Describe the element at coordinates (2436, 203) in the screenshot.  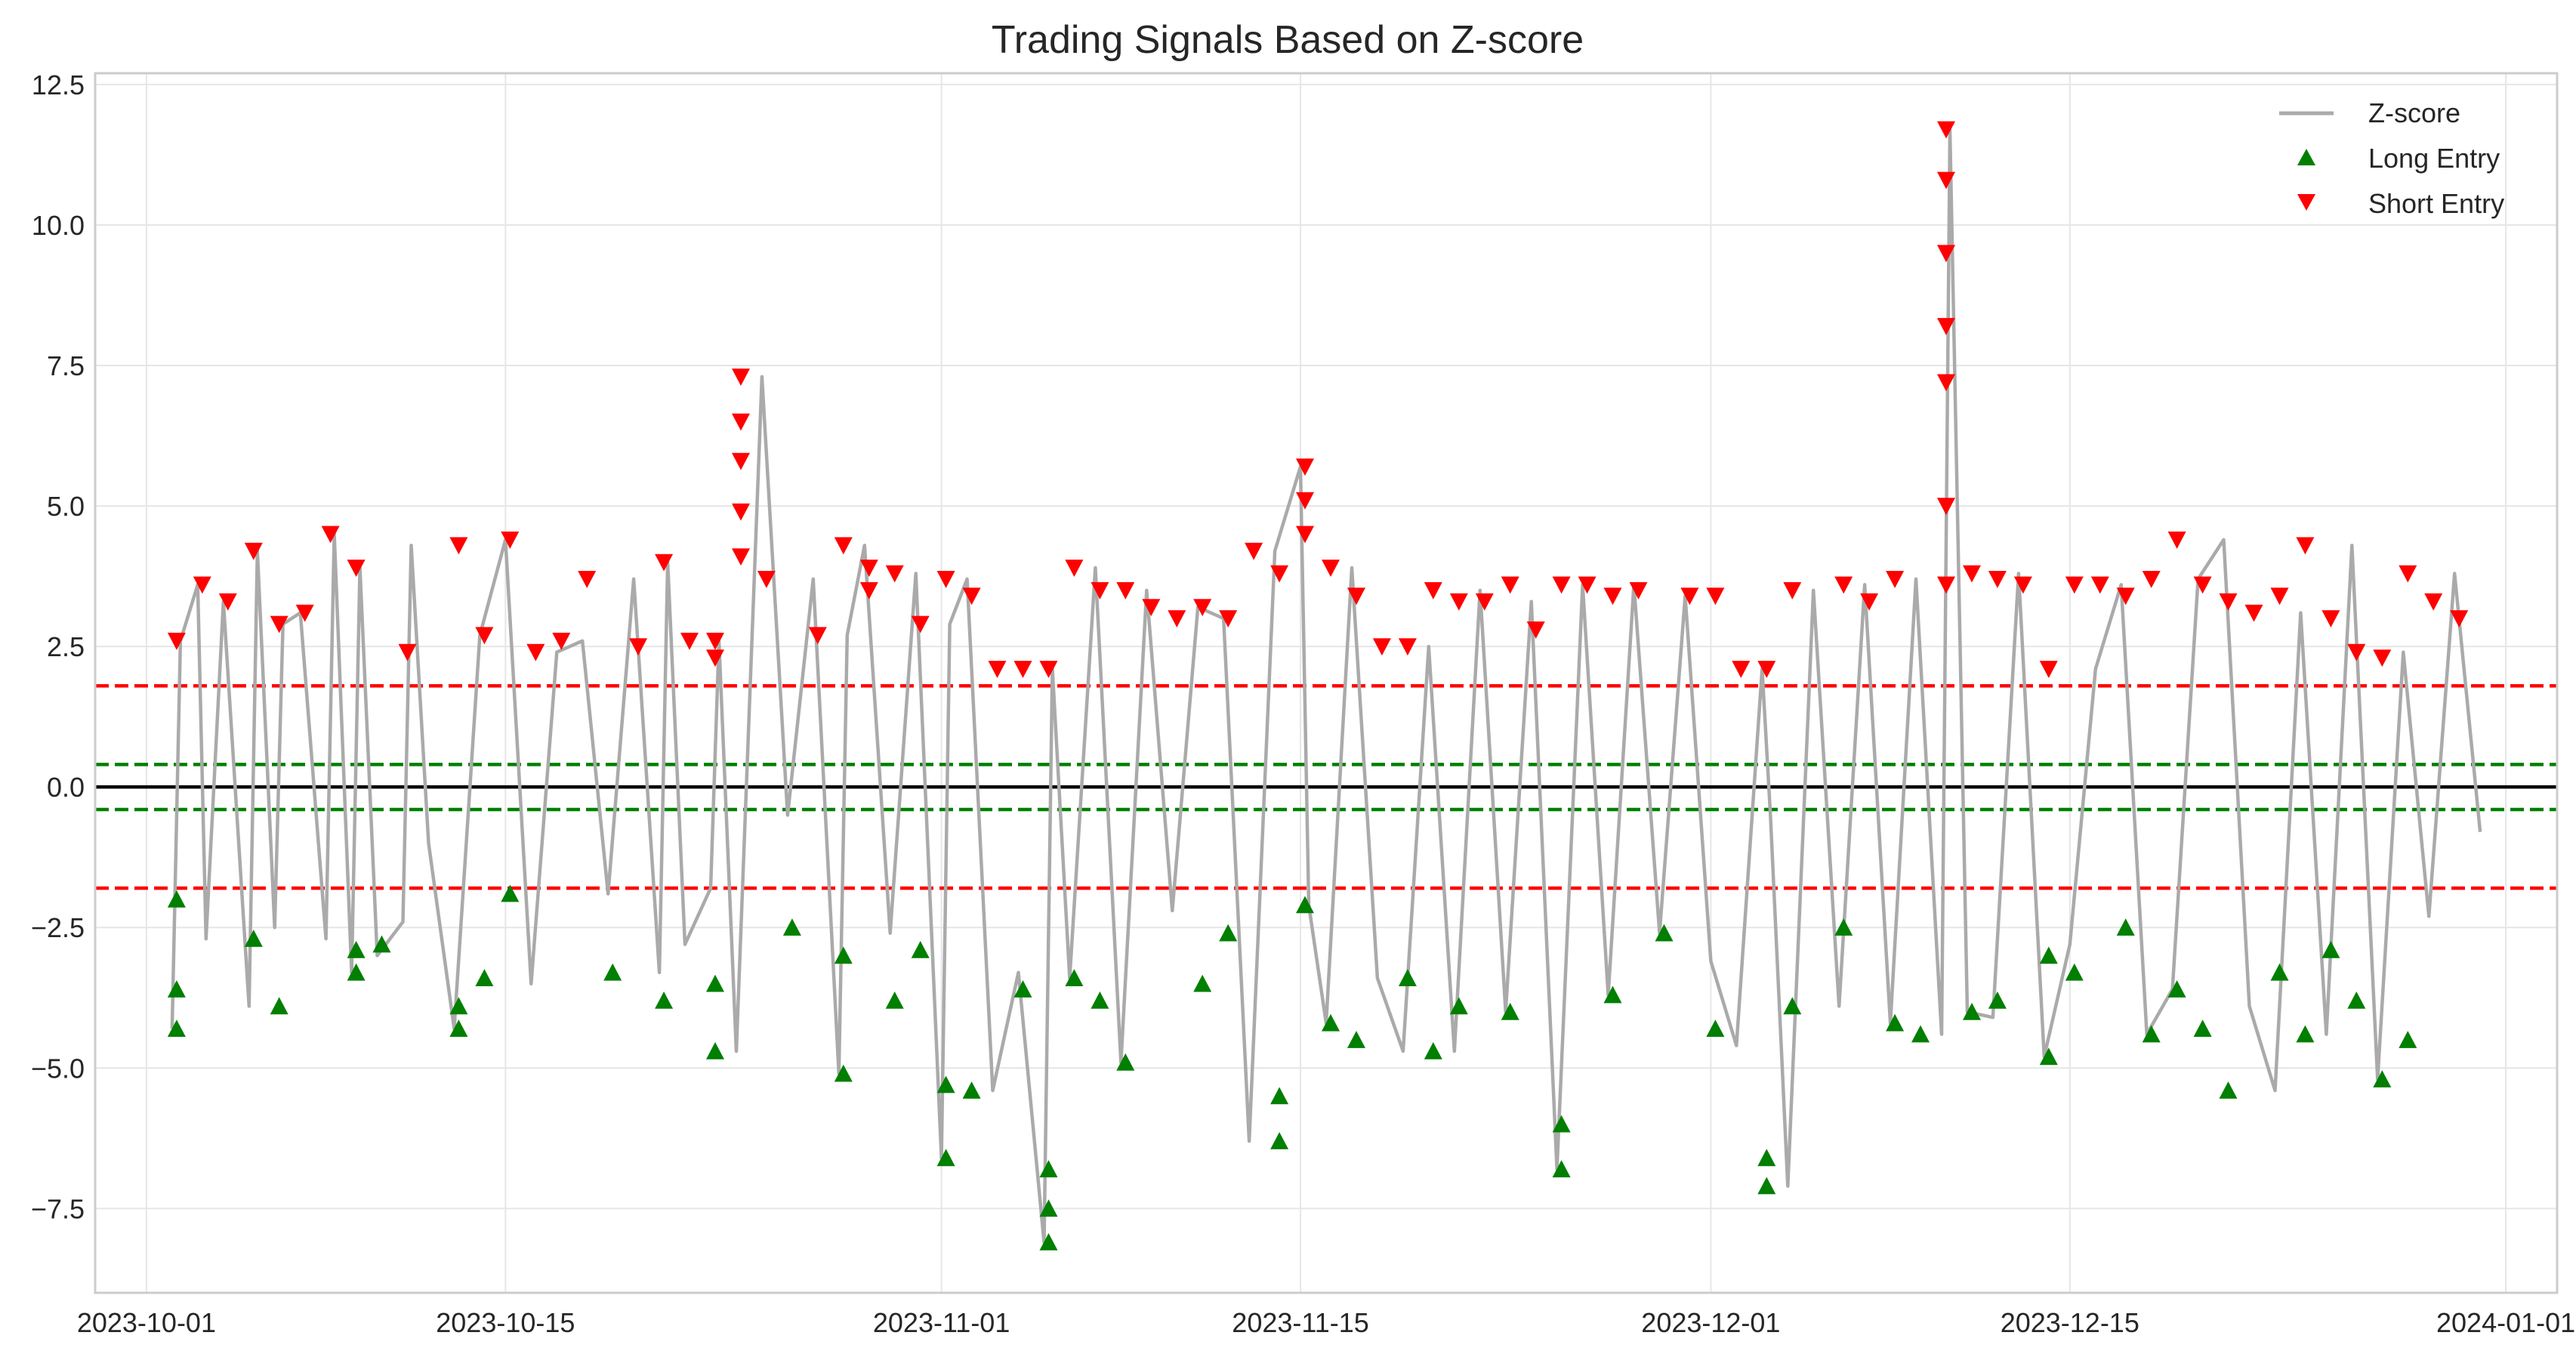
I see `legend-short-entry-label: Short Entry` at that location.